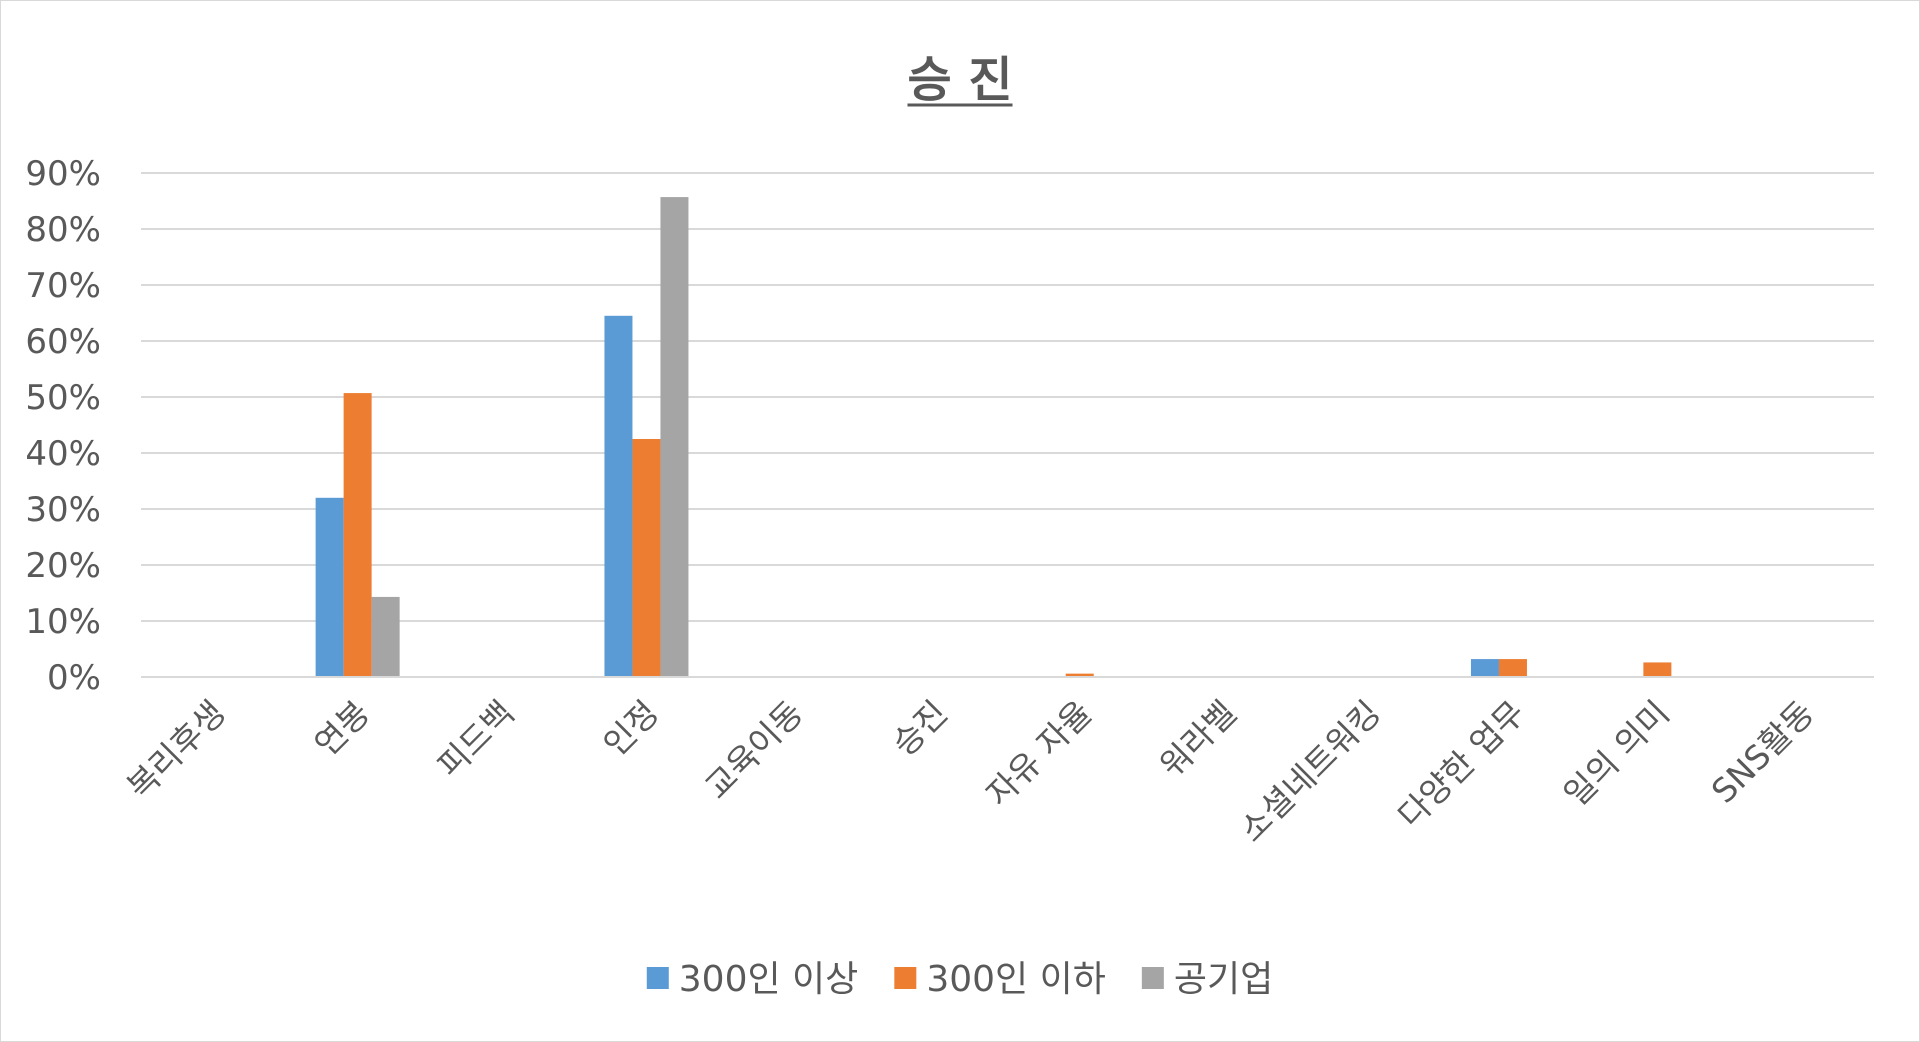 The image size is (1920, 1042). I want to click on legend-item: 300인 이상, so click(752, 979).